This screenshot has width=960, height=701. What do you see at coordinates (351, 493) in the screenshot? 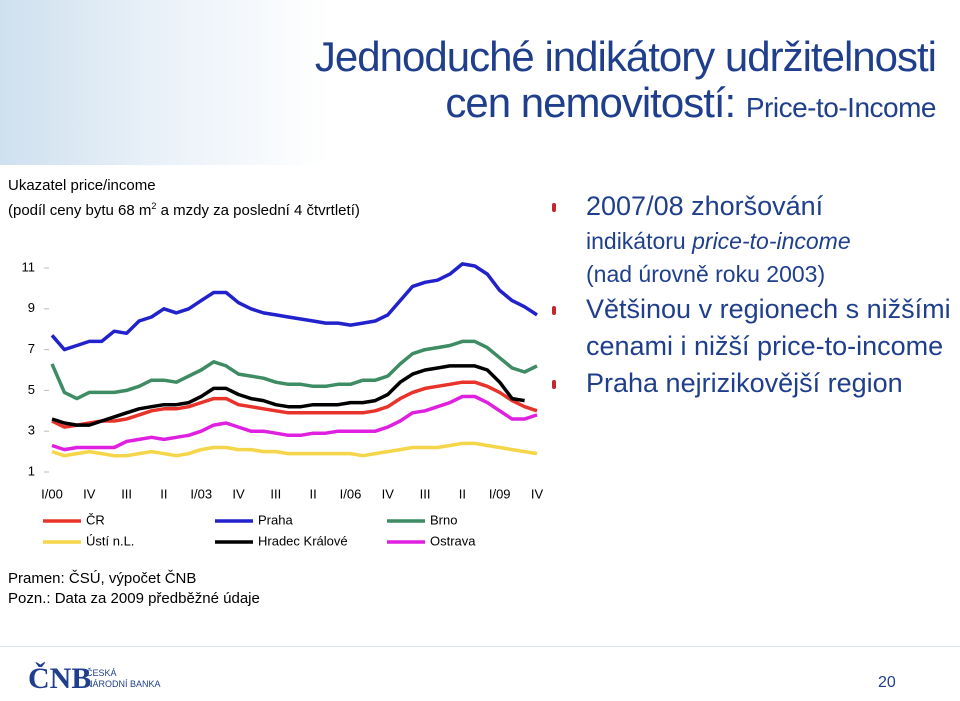
I see `x-tick-label: I/06` at bounding box center [351, 493].